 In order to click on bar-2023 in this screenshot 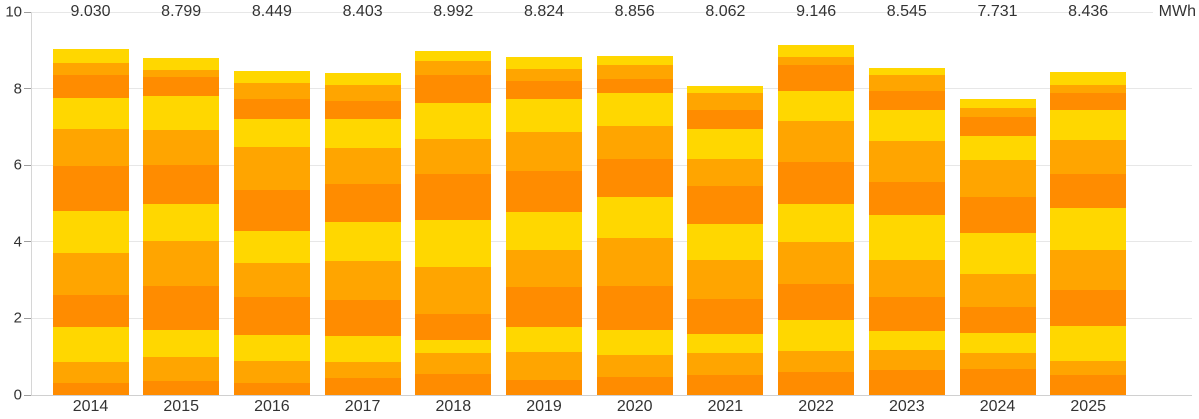, I will do `click(906, 231)`.